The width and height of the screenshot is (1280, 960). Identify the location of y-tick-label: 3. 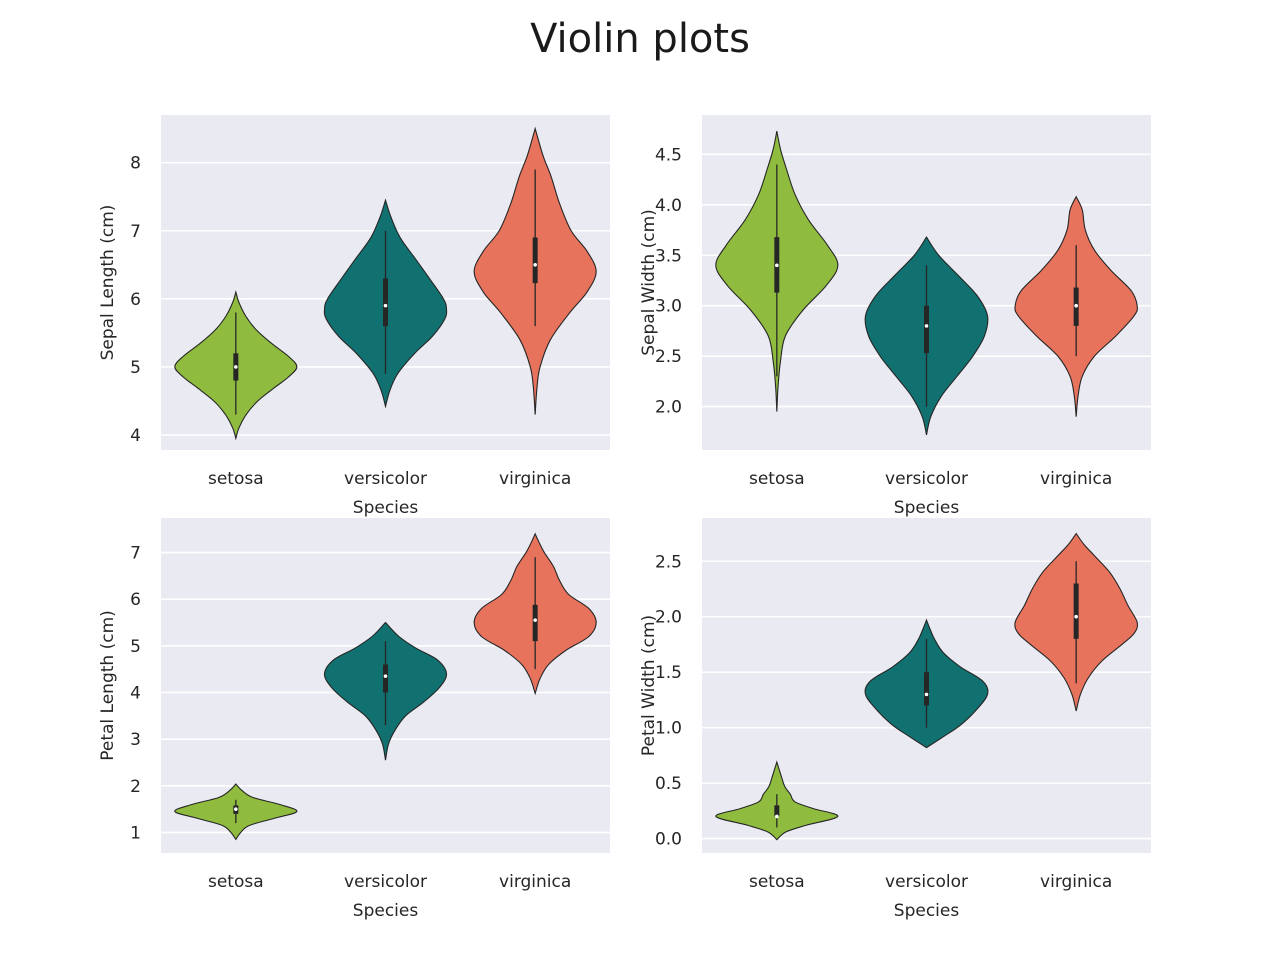
(135, 740).